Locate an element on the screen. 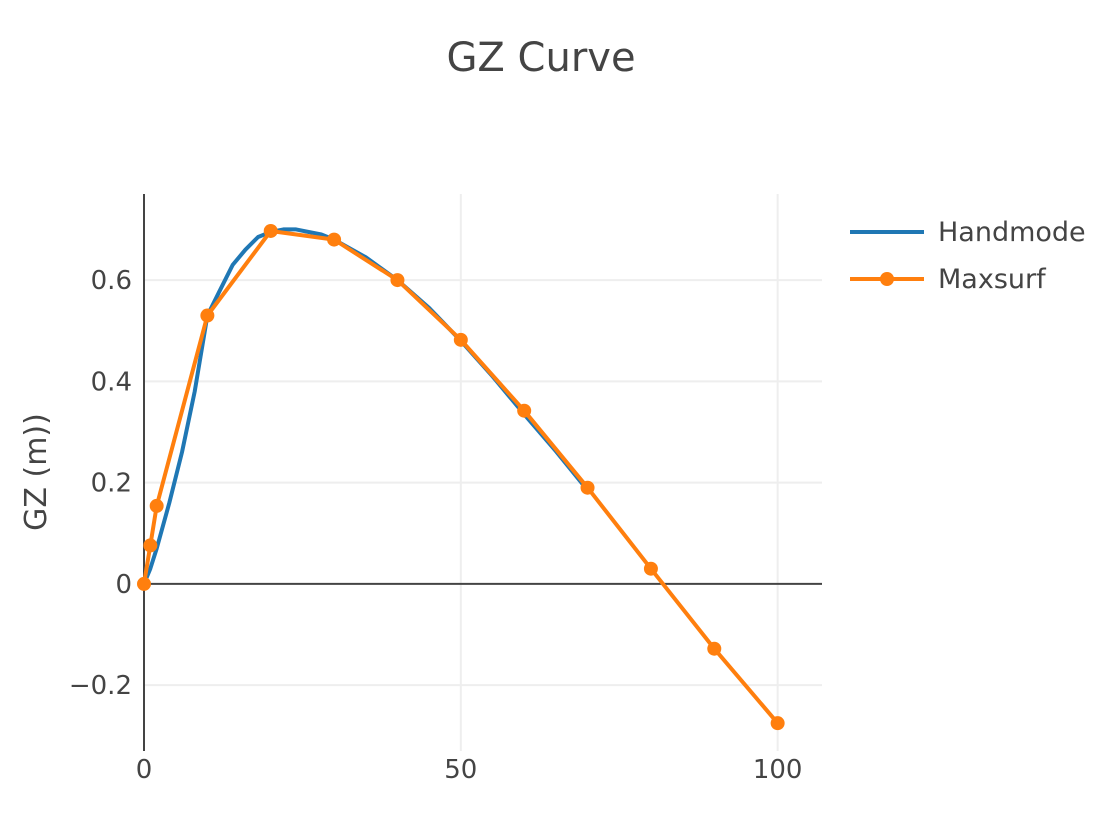 The image size is (1115, 836). x-tick-label: 100 is located at coordinates (778, 770).